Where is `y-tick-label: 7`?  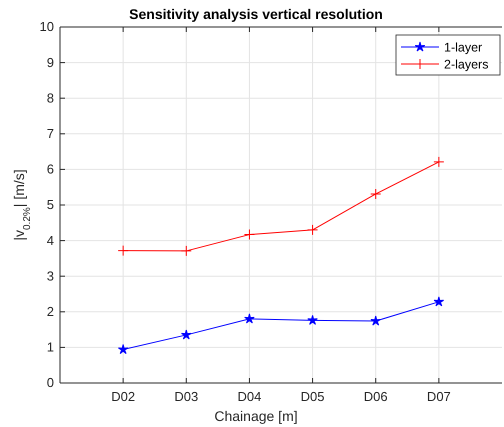
y-tick-label: 7 is located at coordinates (50, 133).